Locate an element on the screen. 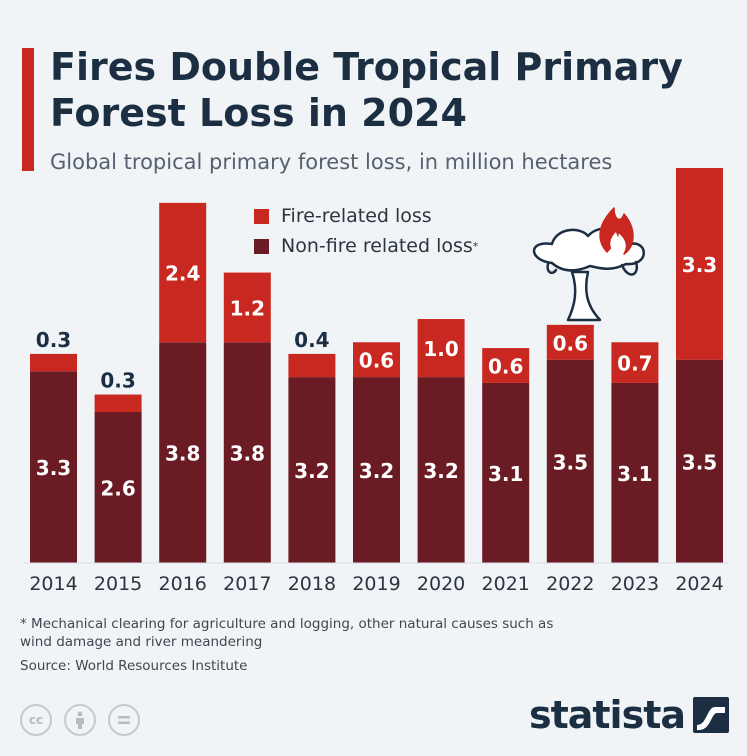 Image resolution: width=747 pixels, height=756 pixels. label-nonfire-2017: 3.8 is located at coordinates (247, 454).